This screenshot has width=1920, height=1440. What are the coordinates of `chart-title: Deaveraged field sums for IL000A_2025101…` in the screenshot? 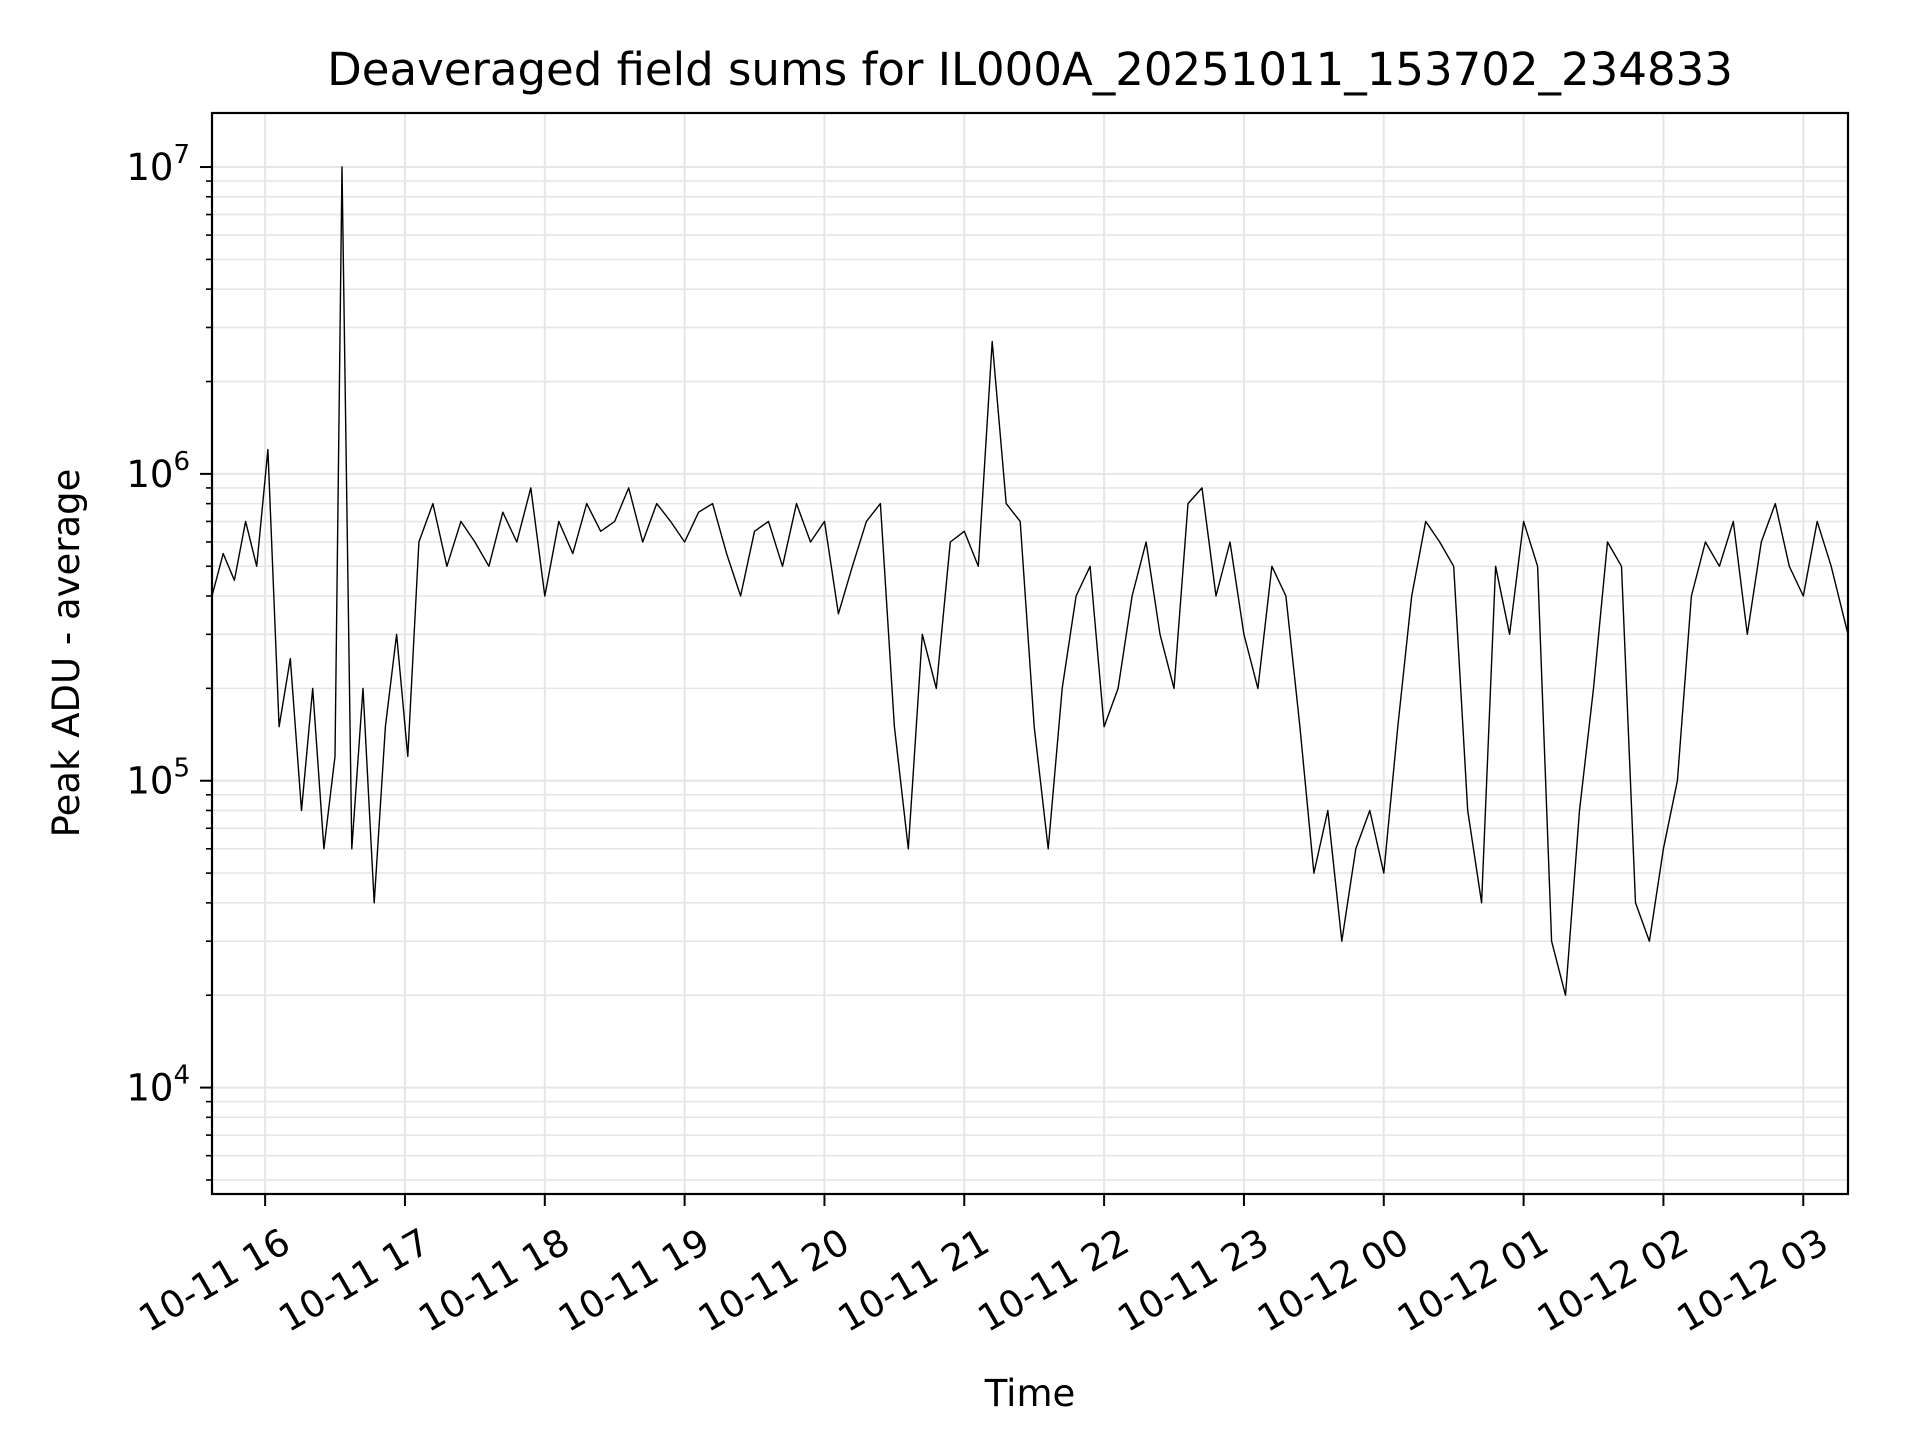 It's located at (1030, 69).